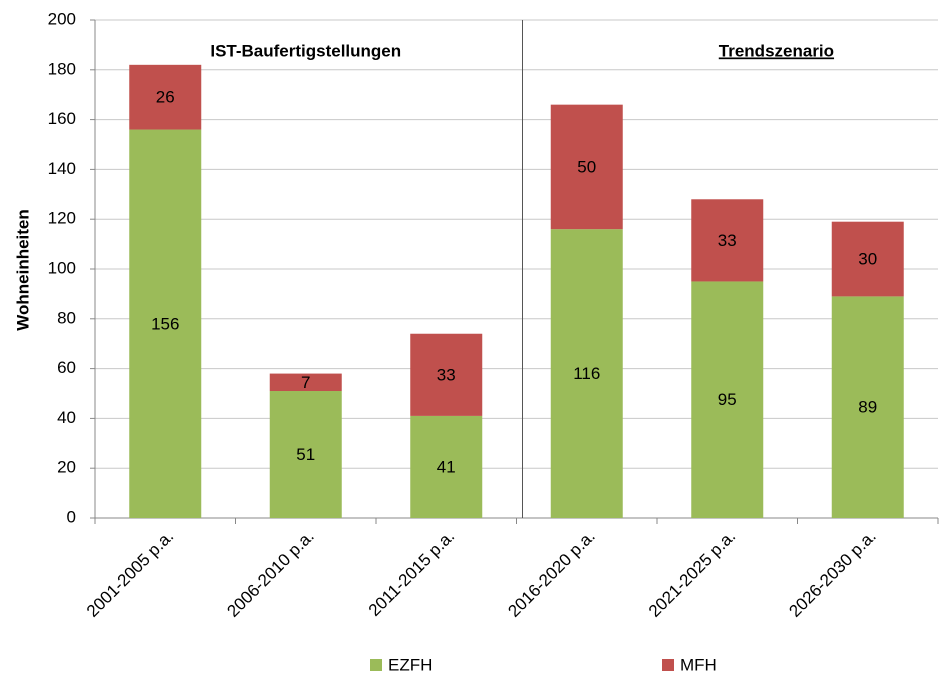  I want to click on data-label: 50, so click(586, 166).